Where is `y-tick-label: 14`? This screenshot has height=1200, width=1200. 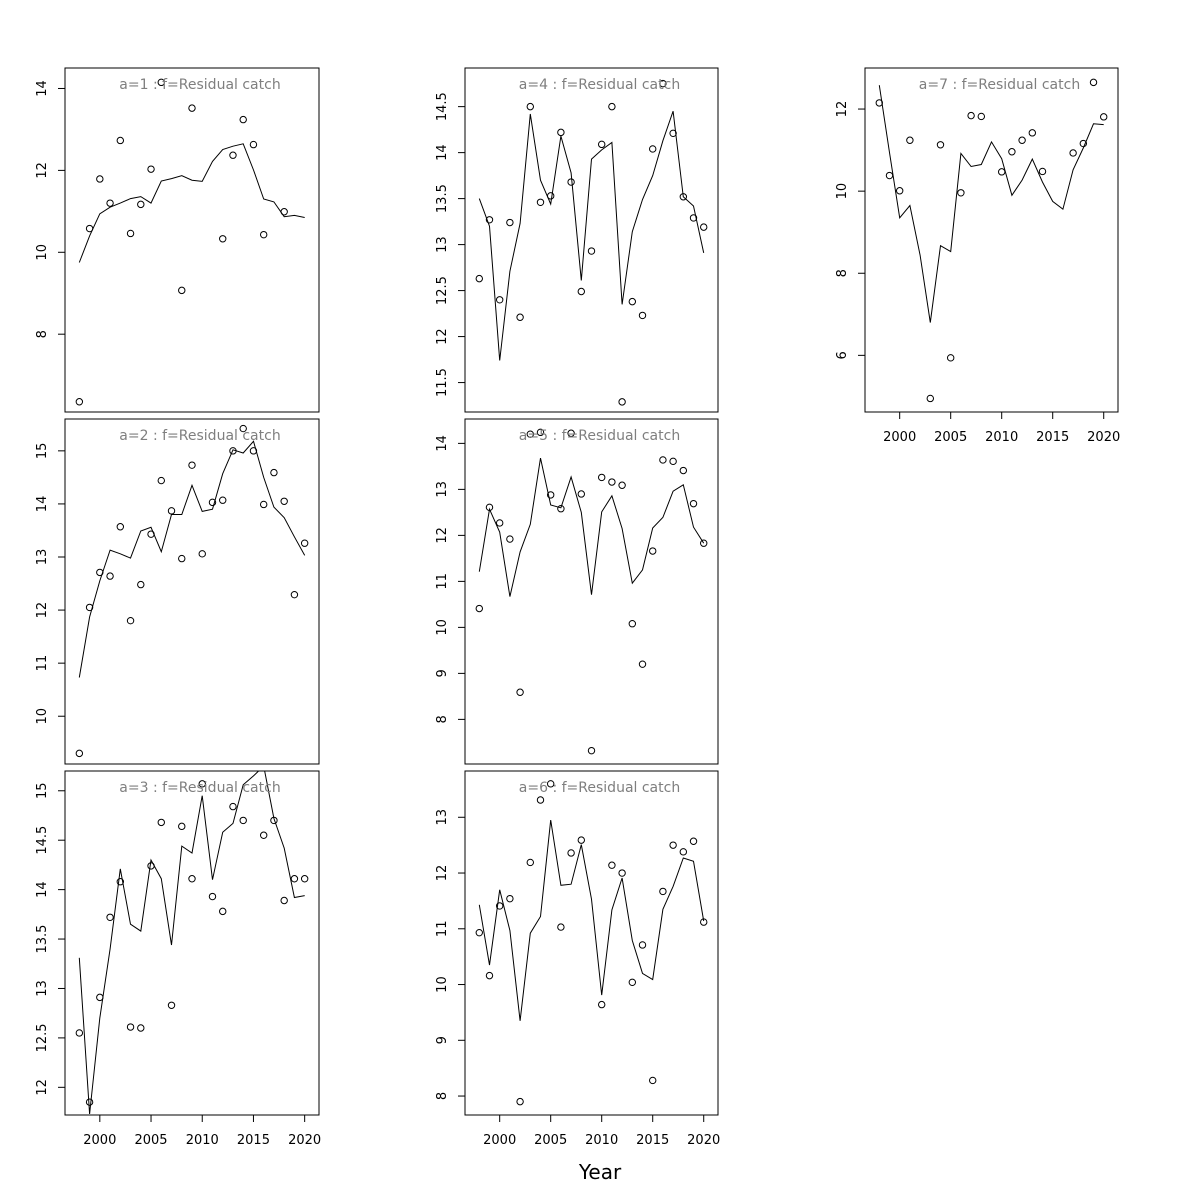 y-tick-label: 14 is located at coordinates (42, 504).